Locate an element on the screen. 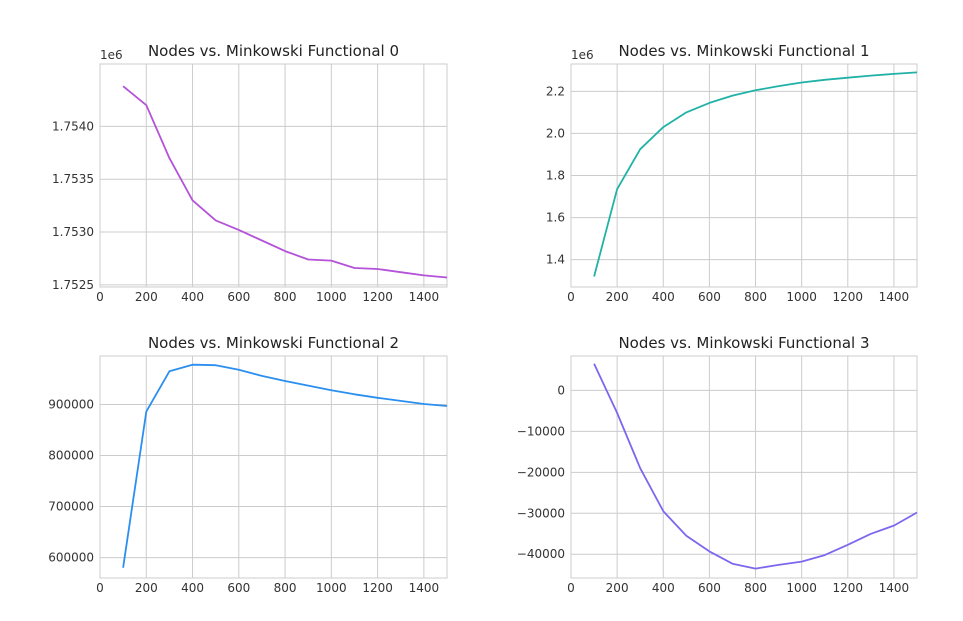 The image size is (963, 621). y-tick-label: 1.8 is located at coordinates (555, 176).